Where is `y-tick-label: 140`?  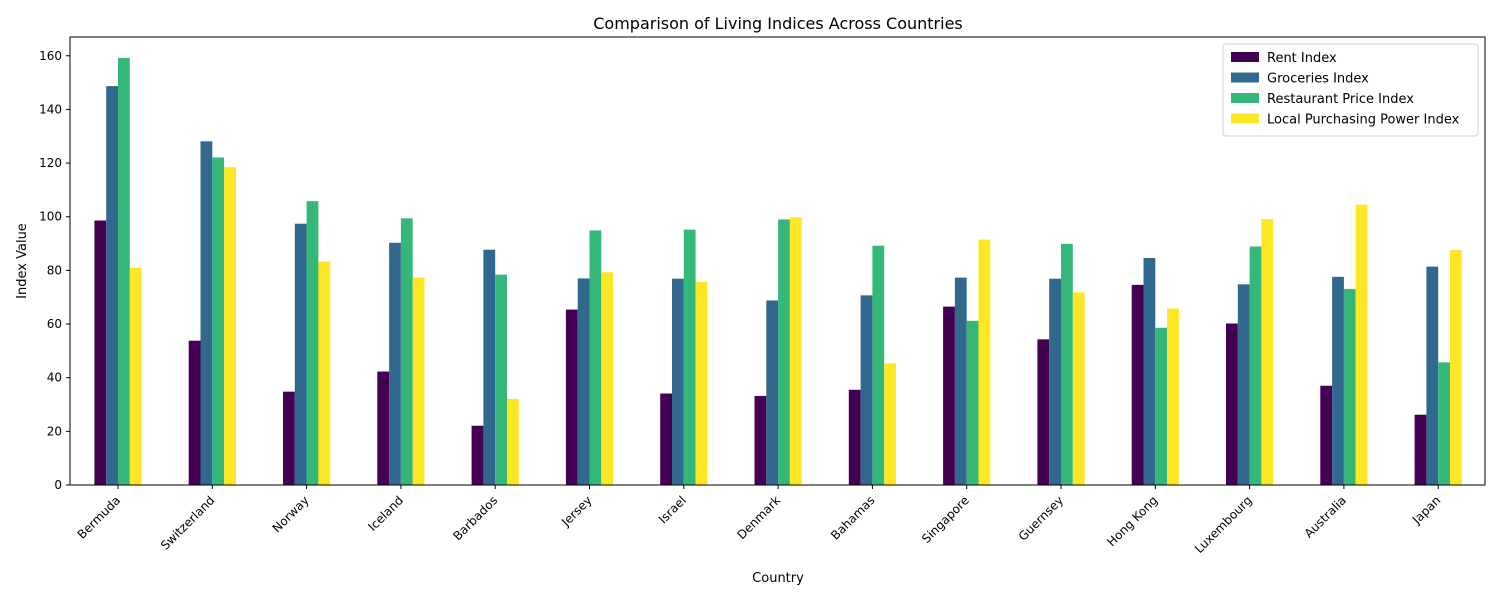
y-tick-label: 140 is located at coordinates (50, 109).